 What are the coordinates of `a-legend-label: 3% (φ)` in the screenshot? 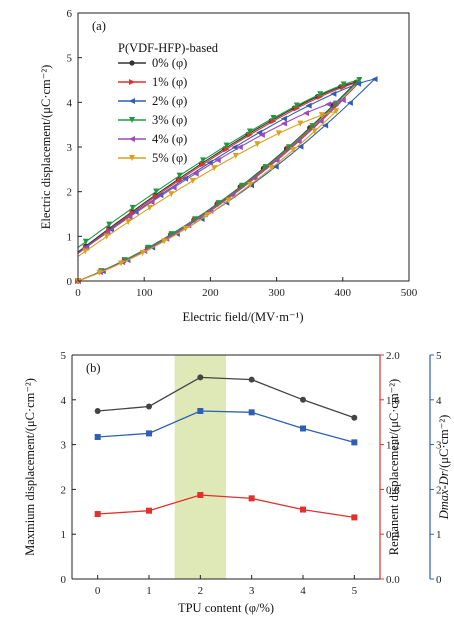 It's located at (169, 120).